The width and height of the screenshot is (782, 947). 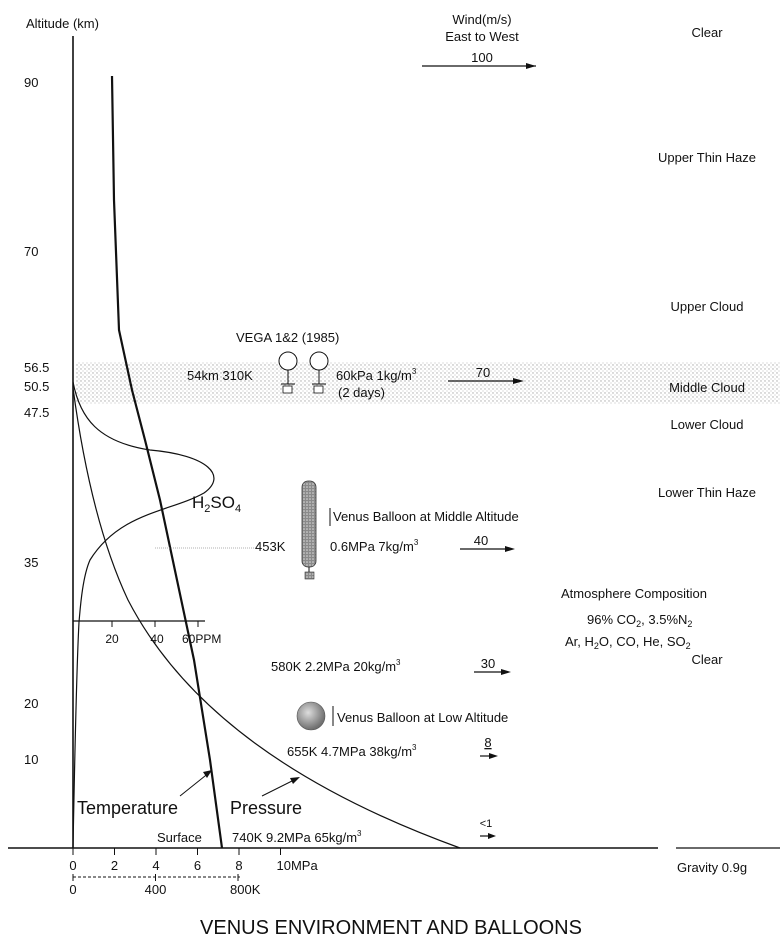 I want to click on altitude-tick-label: 56.5, so click(x=36, y=367).